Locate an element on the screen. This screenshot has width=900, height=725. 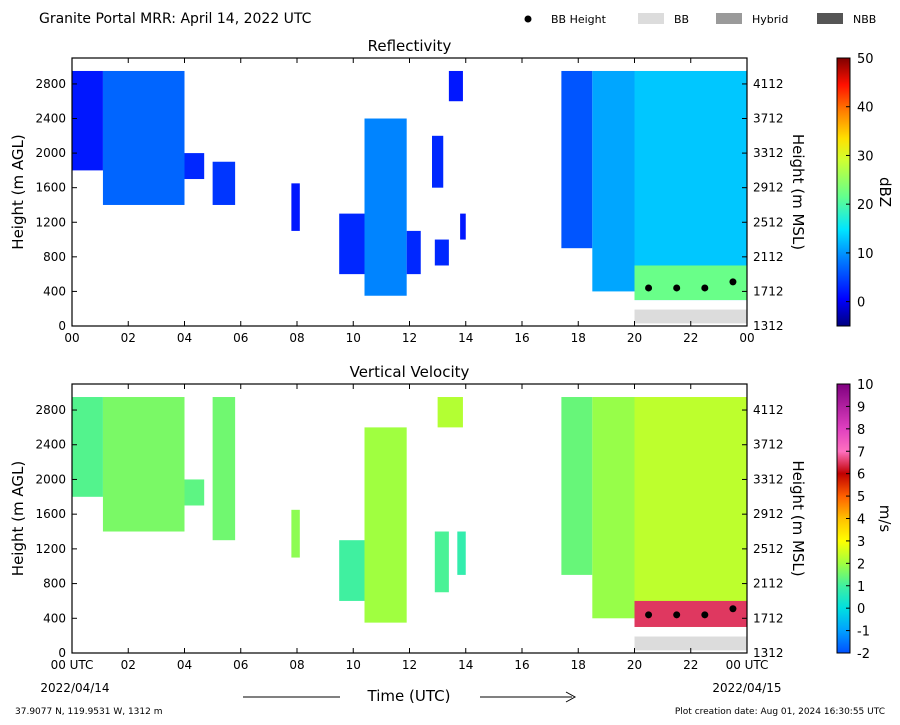
legend-label: BB is located at coordinates (681, 19).